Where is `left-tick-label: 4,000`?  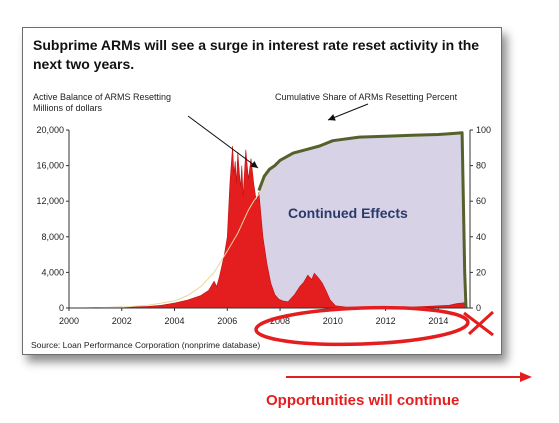
left-tick-label: 4,000 is located at coordinates (52, 272).